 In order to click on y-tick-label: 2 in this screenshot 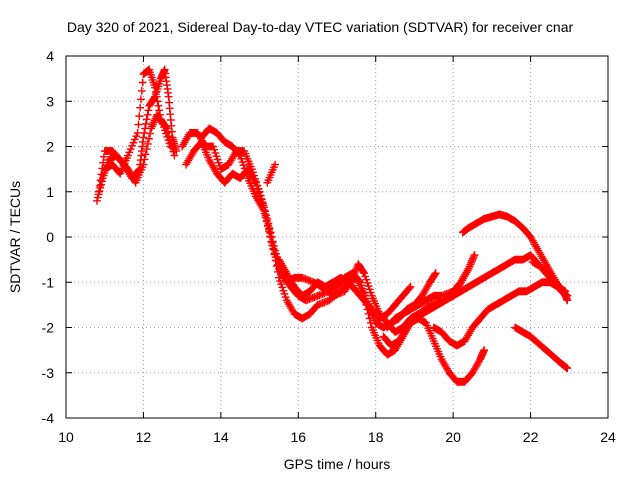, I will do `click(50, 147)`.